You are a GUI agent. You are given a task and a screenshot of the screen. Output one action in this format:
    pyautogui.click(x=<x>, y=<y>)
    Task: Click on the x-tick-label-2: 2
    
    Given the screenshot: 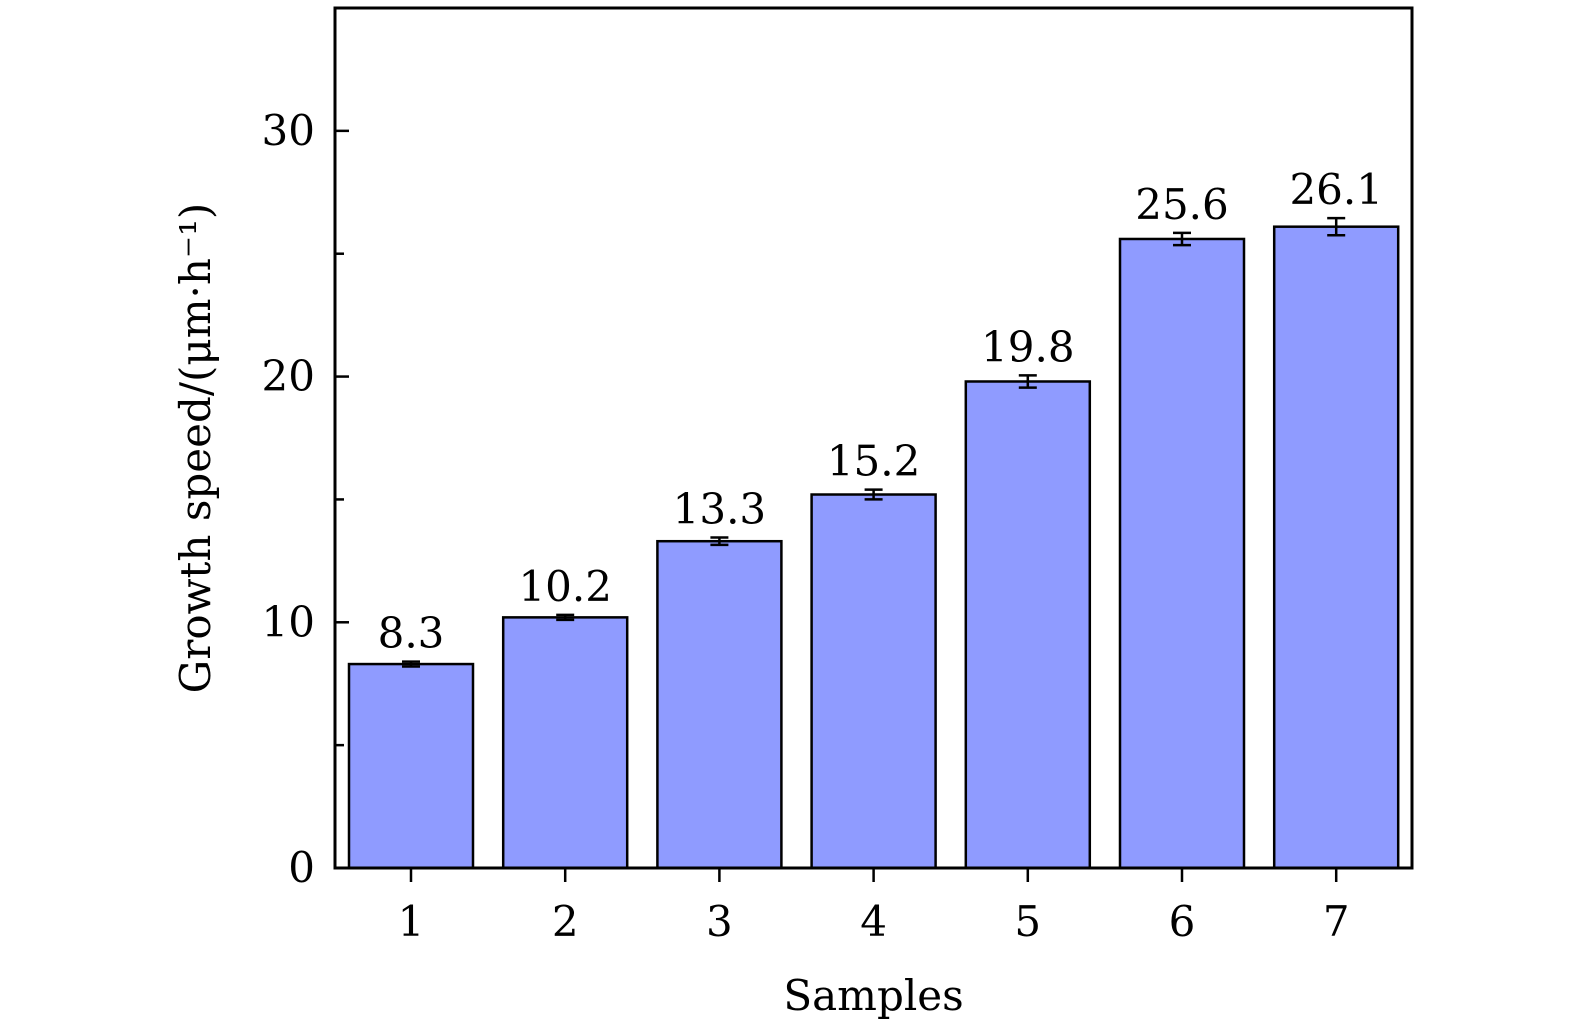 What is the action you would take?
    pyautogui.click(x=565, y=921)
    